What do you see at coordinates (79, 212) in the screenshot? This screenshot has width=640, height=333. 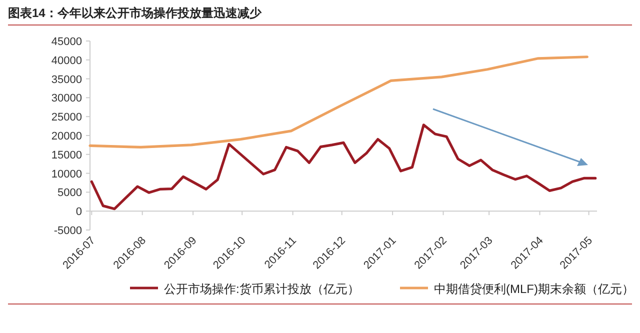 I see `y-tick-label: 0` at bounding box center [79, 212].